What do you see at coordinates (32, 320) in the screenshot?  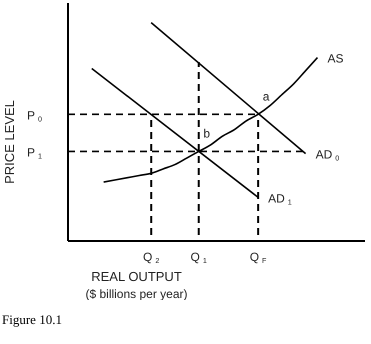 I see `caption: Figure 10.1` at bounding box center [32, 320].